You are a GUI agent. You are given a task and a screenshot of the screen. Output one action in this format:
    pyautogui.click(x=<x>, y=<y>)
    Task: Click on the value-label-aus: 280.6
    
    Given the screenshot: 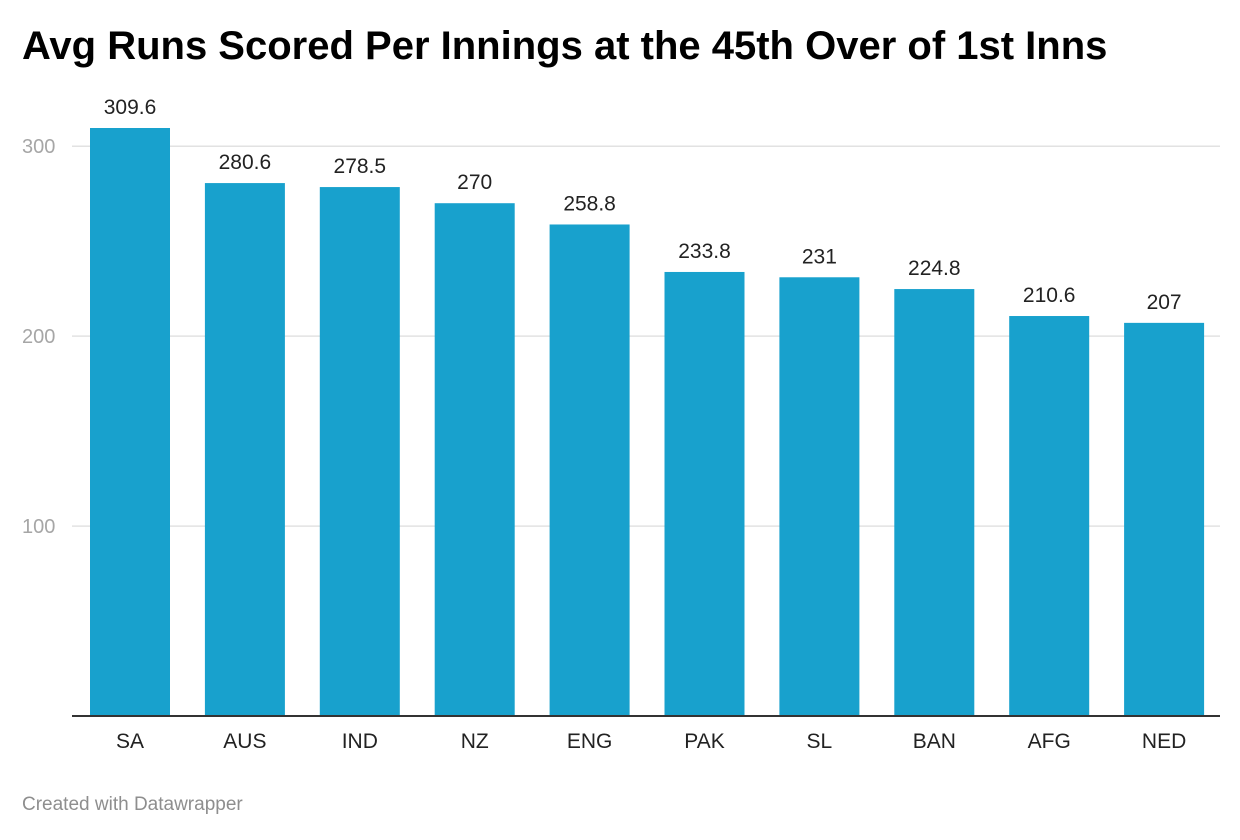 What is the action you would take?
    pyautogui.click(x=245, y=162)
    